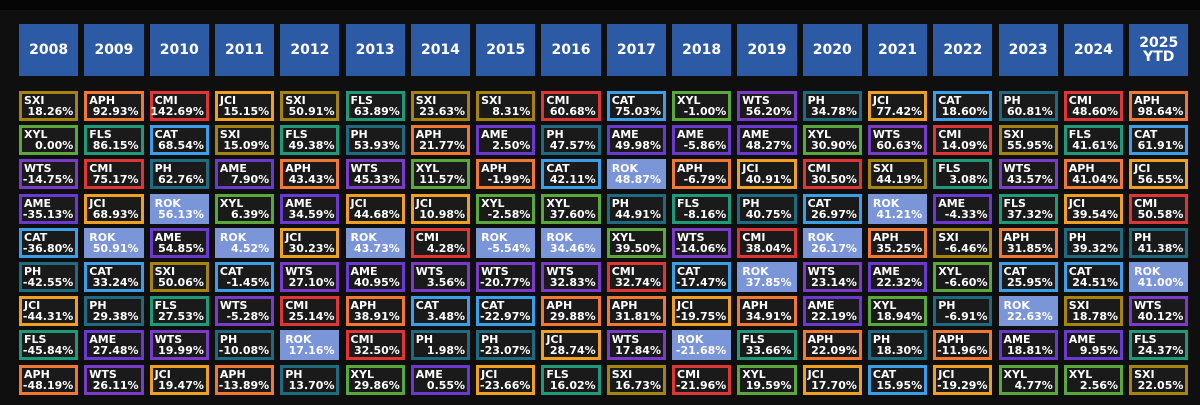  I want to click on return-value: 86.15%, so click(115, 146).